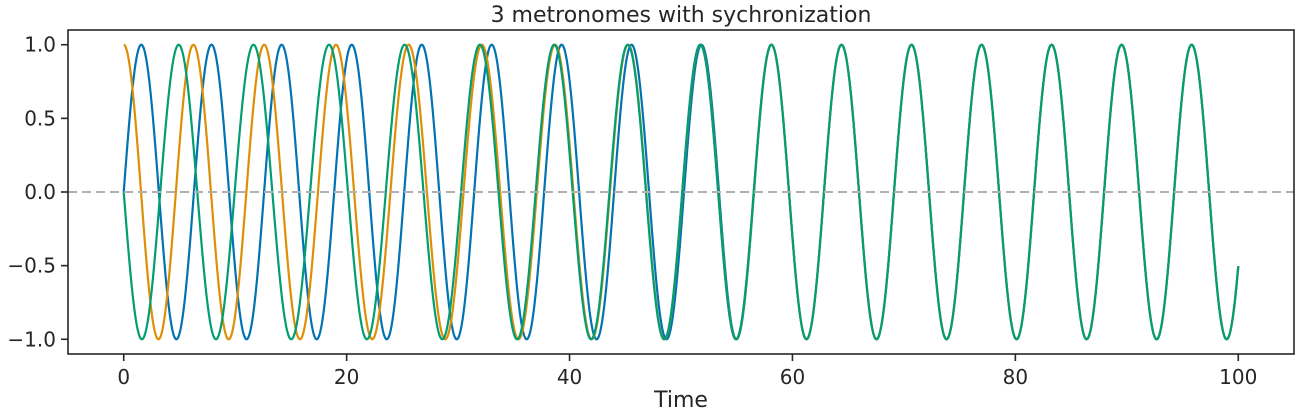 This screenshot has height=418, width=1302. What do you see at coordinates (681, 15) in the screenshot?
I see `chart-title: 3 metronomes with sychronization` at bounding box center [681, 15].